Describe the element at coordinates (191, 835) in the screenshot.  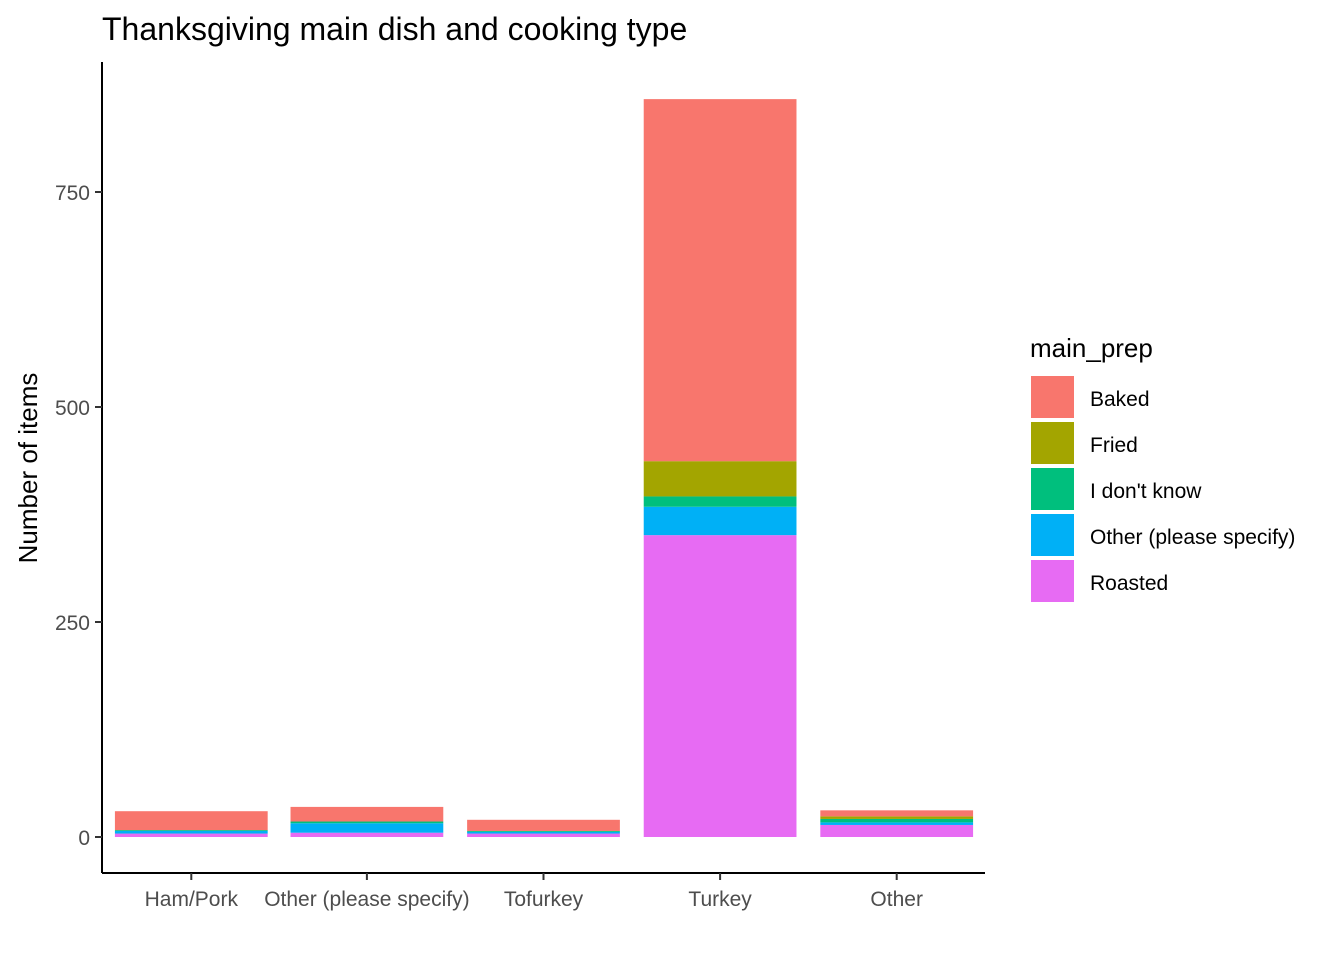
I see `bar-segment-ham-pork-roasted` at that location.